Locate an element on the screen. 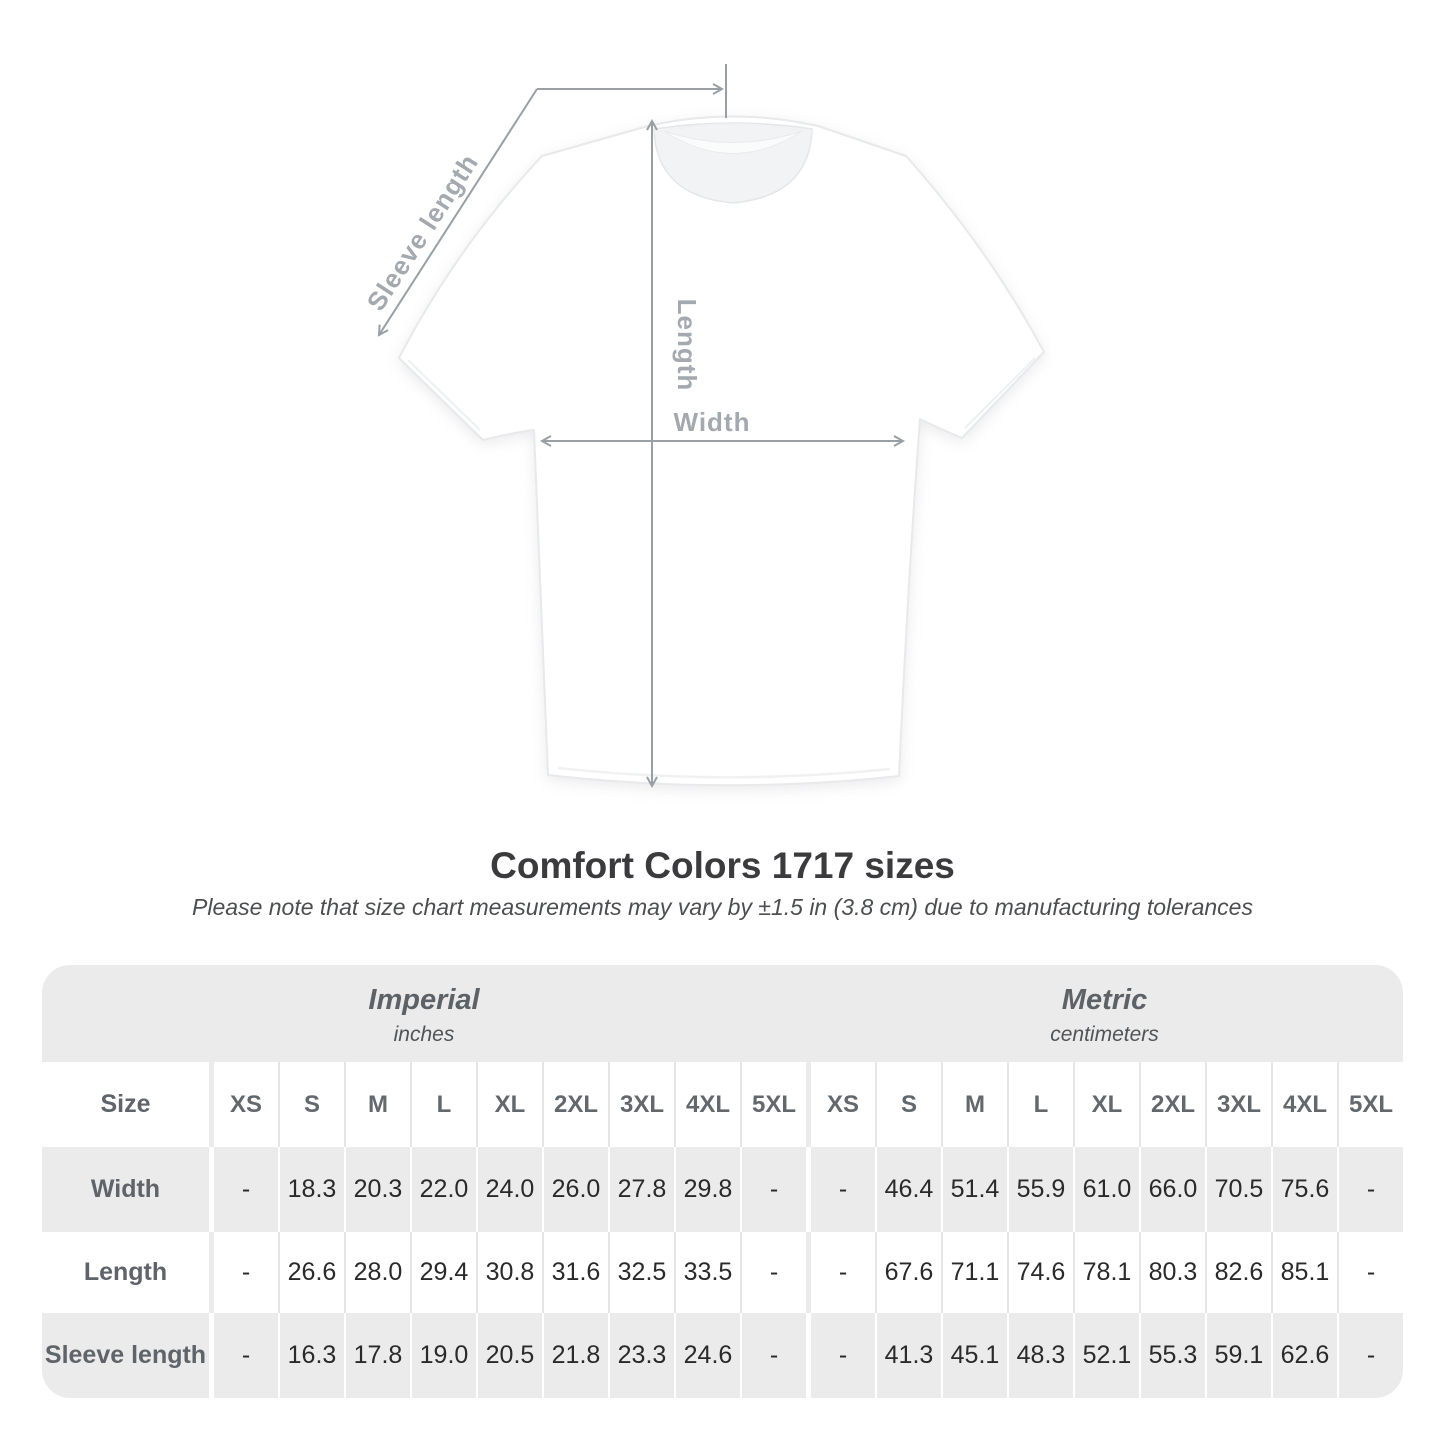  table-cell: 21.8 is located at coordinates (575, 1355).